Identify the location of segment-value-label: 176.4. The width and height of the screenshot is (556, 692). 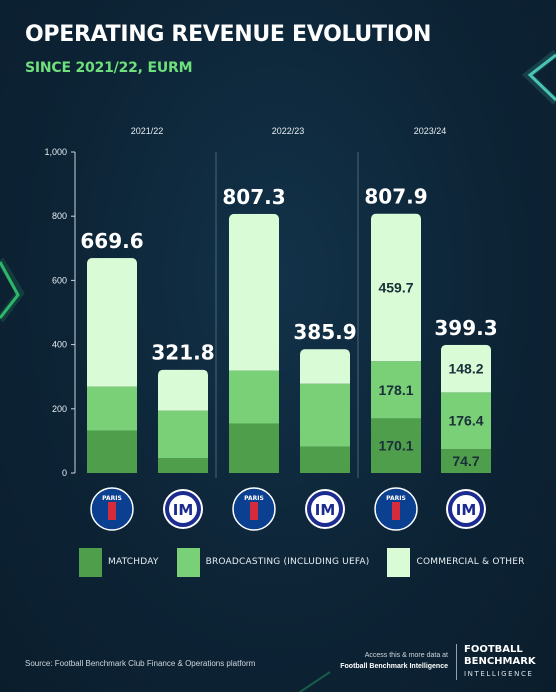
(465, 421).